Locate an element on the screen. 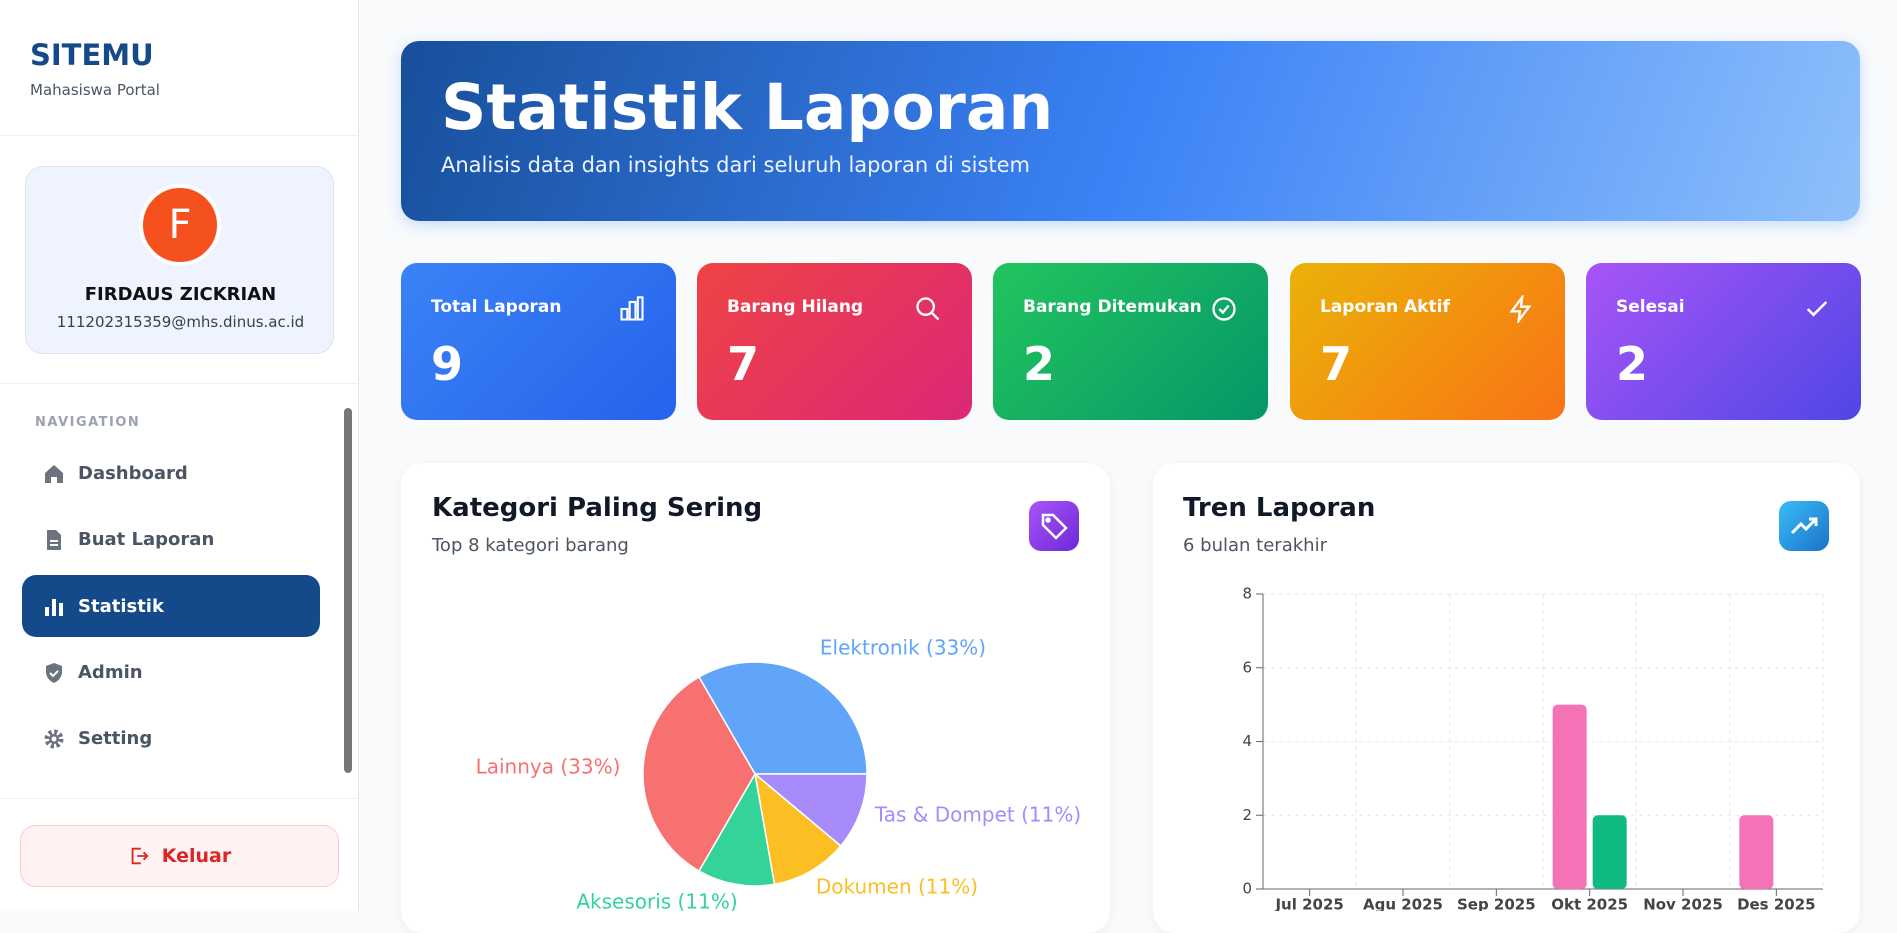 This screenshot has width=1897, height=933. stat-card: Barang Ditemukan 2 is located at coordinates (1130, 341).